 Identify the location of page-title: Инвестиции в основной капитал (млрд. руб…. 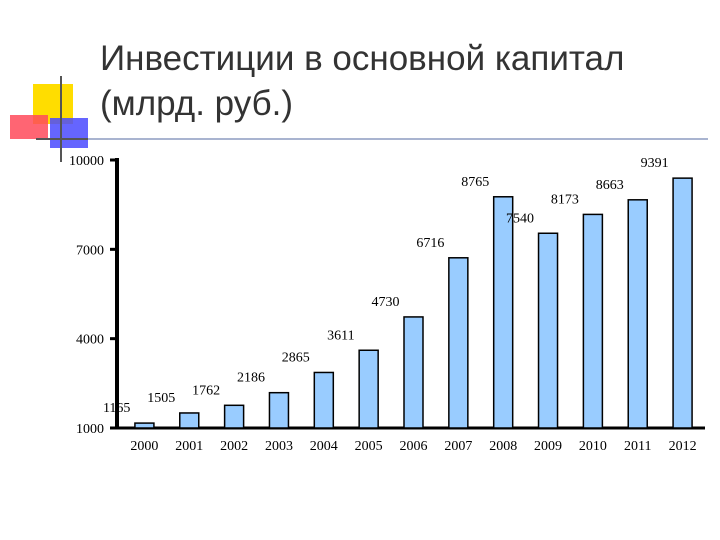
(405, 81).